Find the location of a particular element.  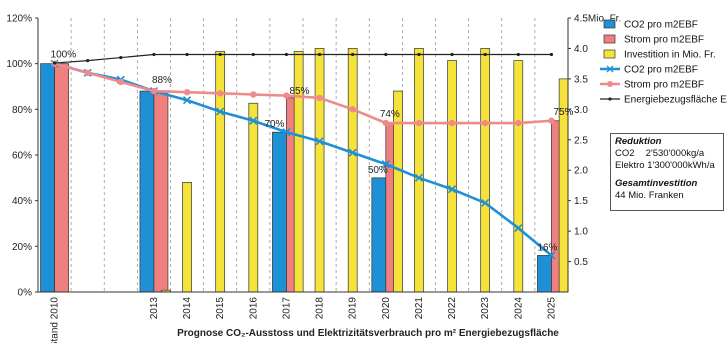

right-tick-label: 1.5 is located at coordinates (581, 201).